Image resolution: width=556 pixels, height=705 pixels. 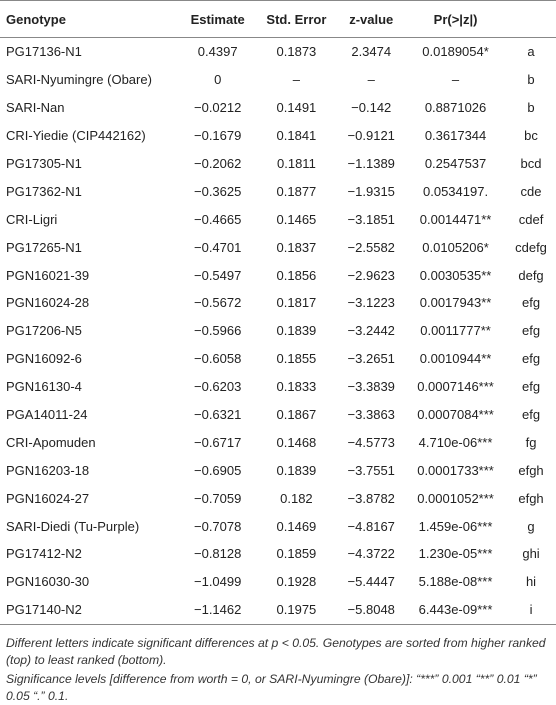 What do you see at coordinates (371, 52) in the screenshot?
I see `table-cell: 2.3474` at bounding box center [371, 52].